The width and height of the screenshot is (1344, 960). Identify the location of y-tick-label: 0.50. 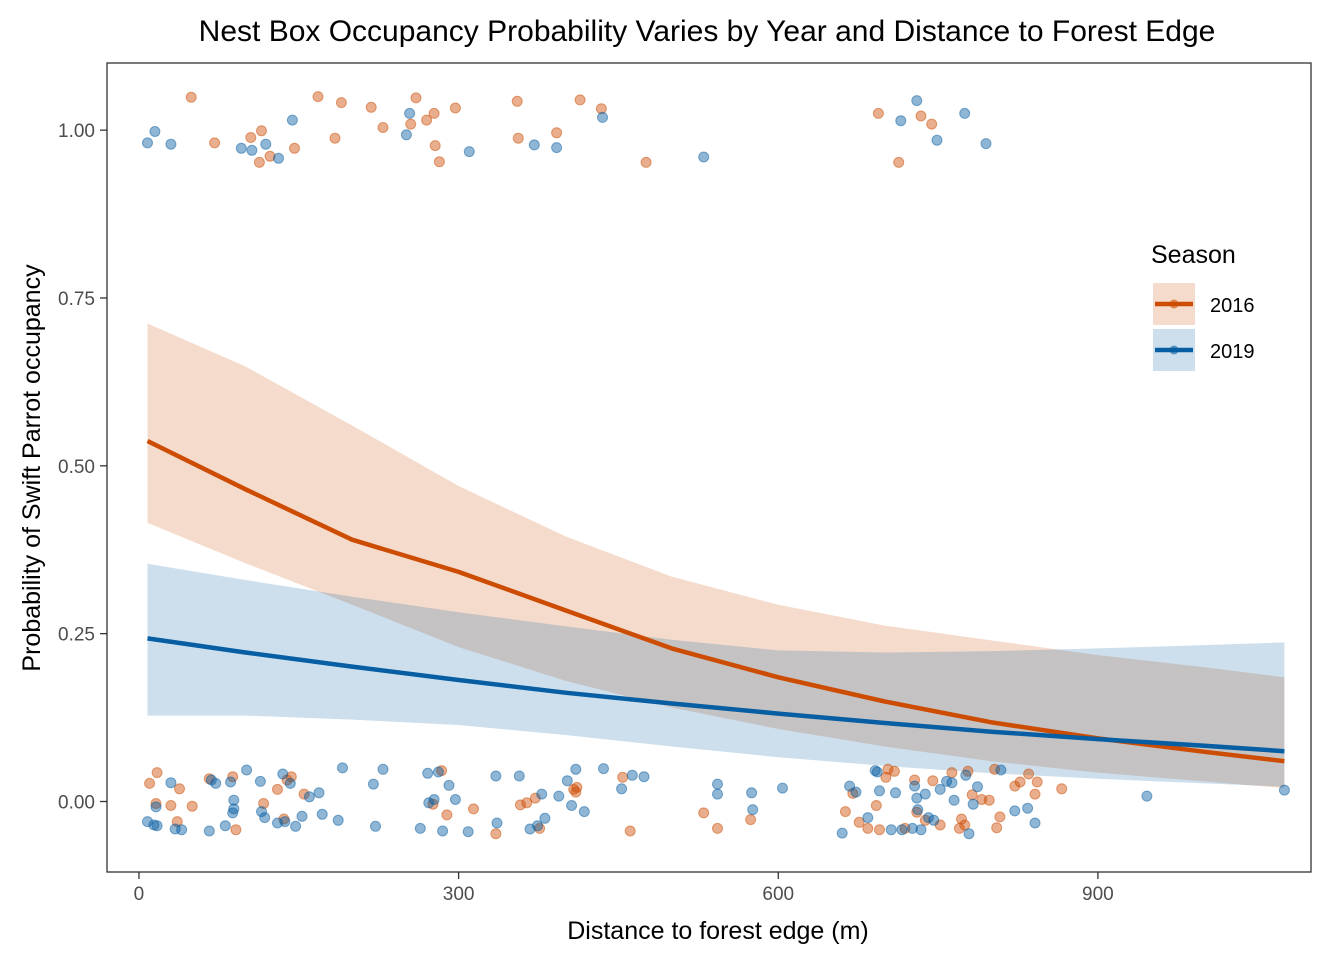
(76, 467).